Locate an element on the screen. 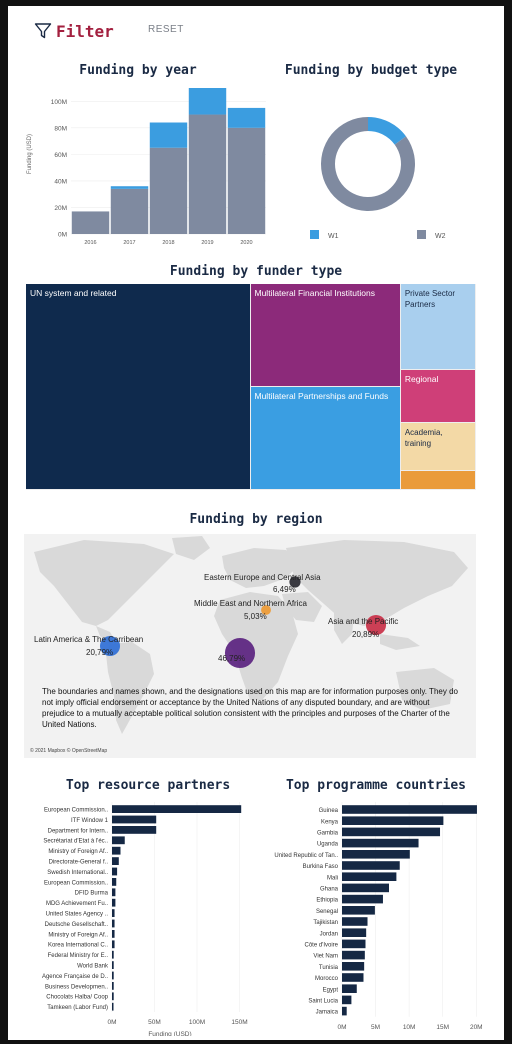 Image resolution: width=512 pixels, height=1044 pixels. treemap-label-multilateral-partnerships-and-funds: Multilateral Partnerships and Funds is located at coordinates (321, 396).